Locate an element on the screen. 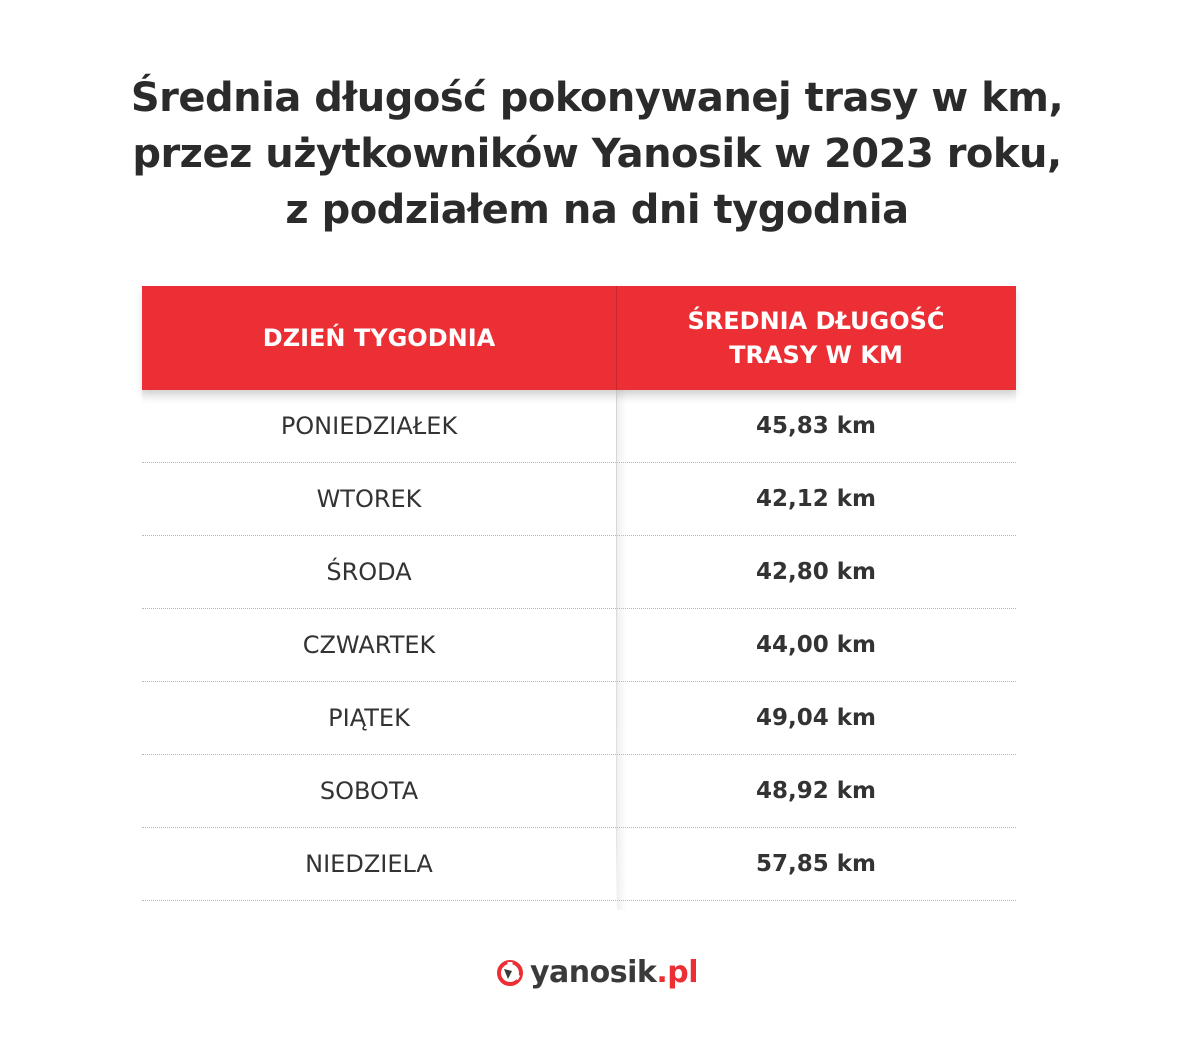  table-row: NIEDZIELA 57,85 km is located at coordinates (579, 864).